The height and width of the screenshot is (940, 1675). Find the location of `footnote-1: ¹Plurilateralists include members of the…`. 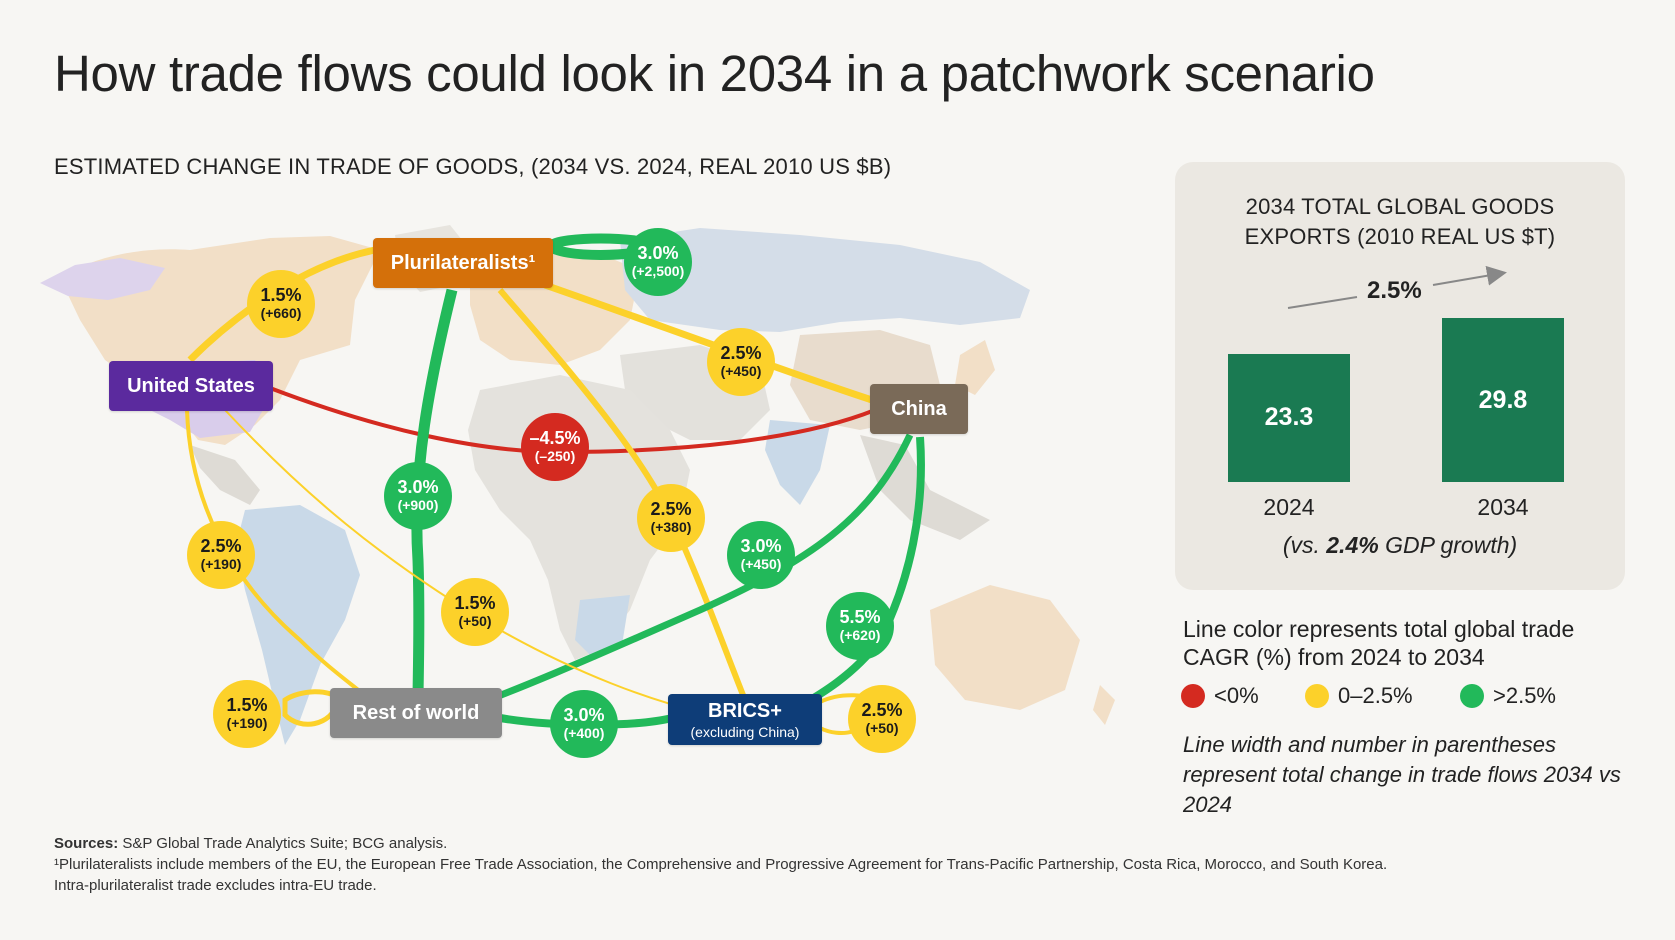

footnote-1: ¹Plurilateralists include members of the… is located at coordinates (721, 864).